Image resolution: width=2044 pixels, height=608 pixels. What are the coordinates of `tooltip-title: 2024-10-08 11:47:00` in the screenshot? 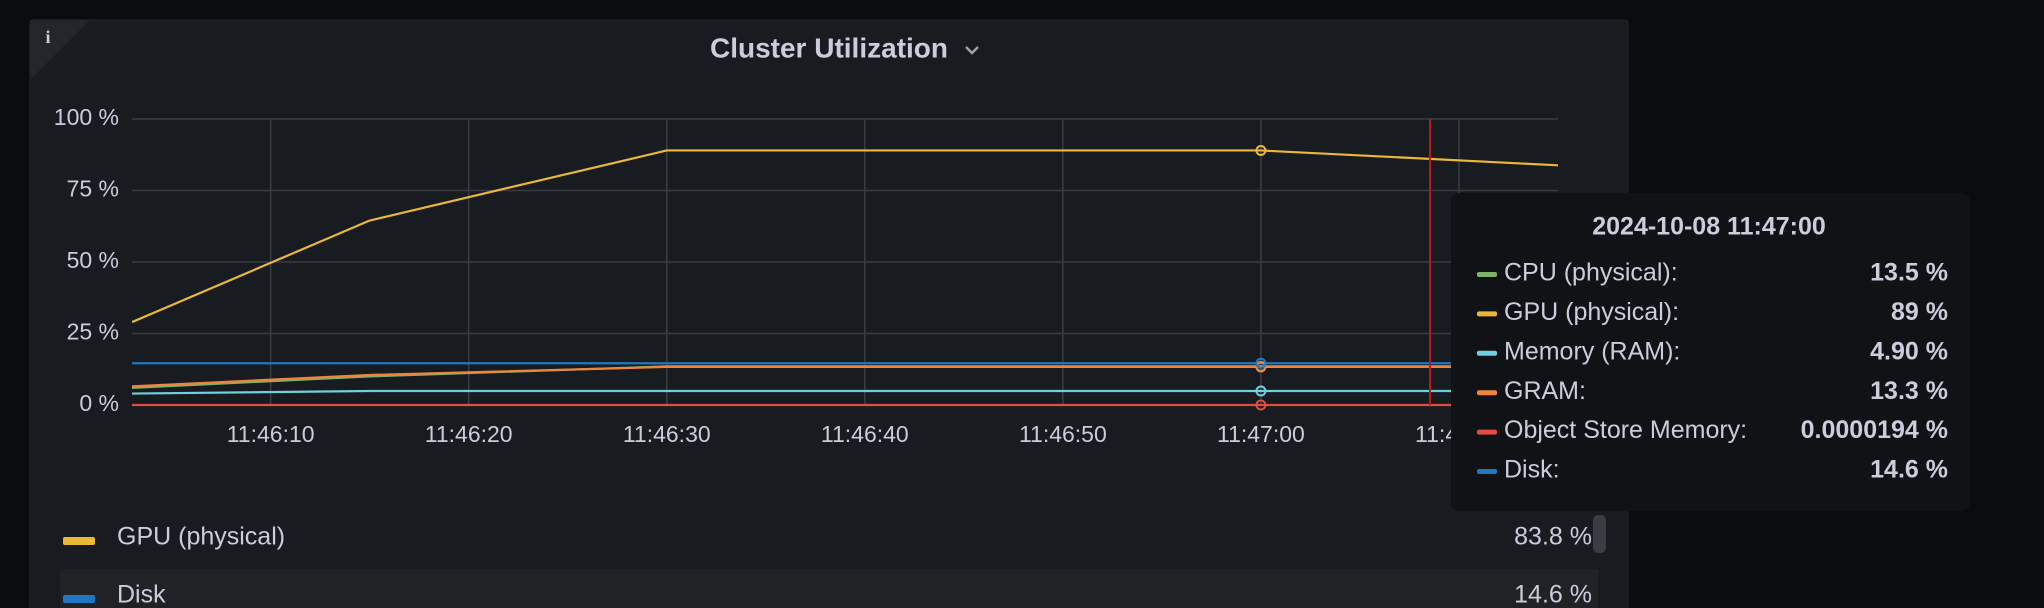 It's located at (1709, 227).